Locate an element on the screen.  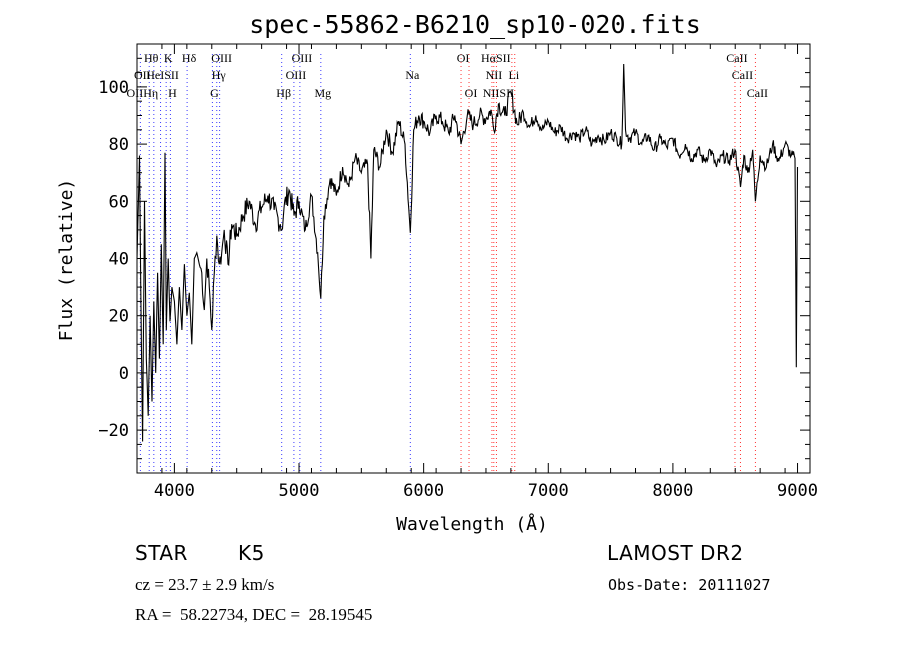
y-tick-label: 40 is located at coordinates (119, 260).